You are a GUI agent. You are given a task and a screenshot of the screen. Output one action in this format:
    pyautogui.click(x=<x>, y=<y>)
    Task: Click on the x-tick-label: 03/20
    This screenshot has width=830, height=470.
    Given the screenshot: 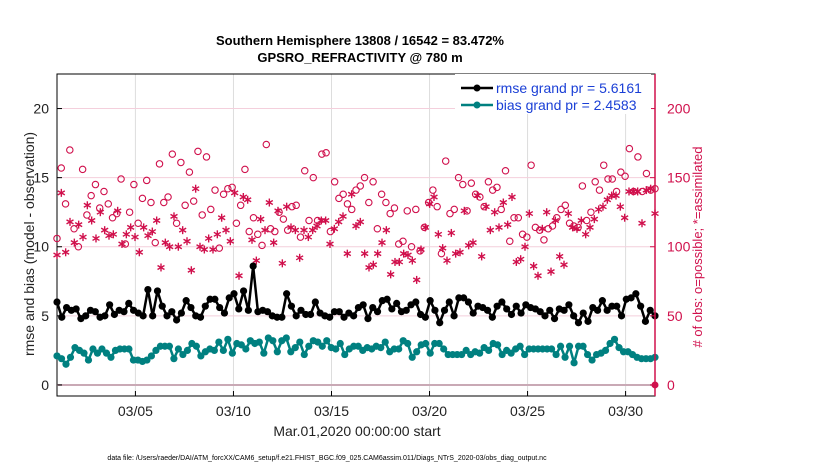 What is the action you would take?
    pyautogui.click(x=429, y=411)
    